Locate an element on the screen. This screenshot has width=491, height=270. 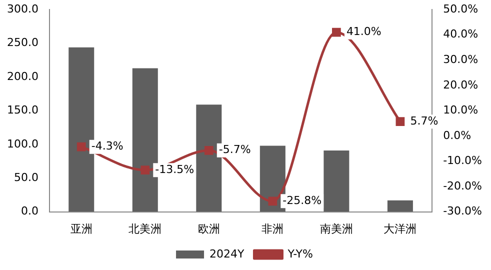
legend-label: 2024Y is located at coordinates (227, 253).